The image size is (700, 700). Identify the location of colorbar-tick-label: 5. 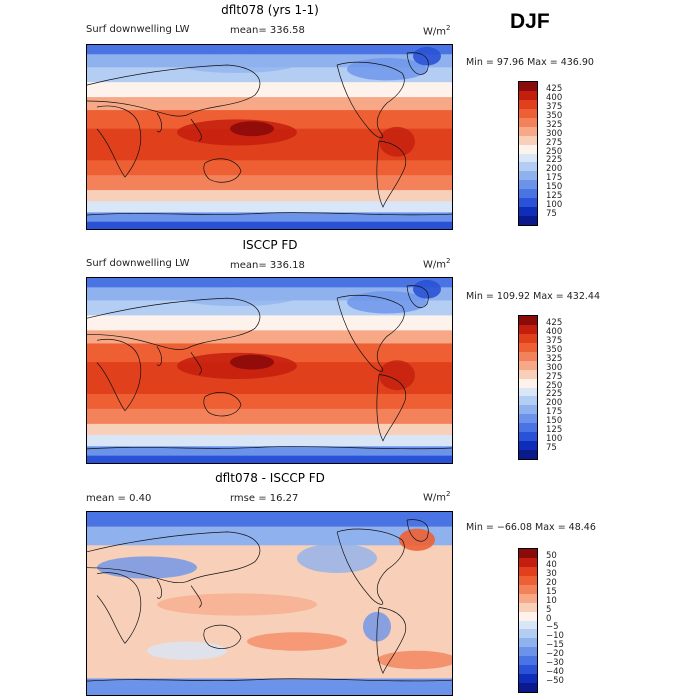
(549, 609).